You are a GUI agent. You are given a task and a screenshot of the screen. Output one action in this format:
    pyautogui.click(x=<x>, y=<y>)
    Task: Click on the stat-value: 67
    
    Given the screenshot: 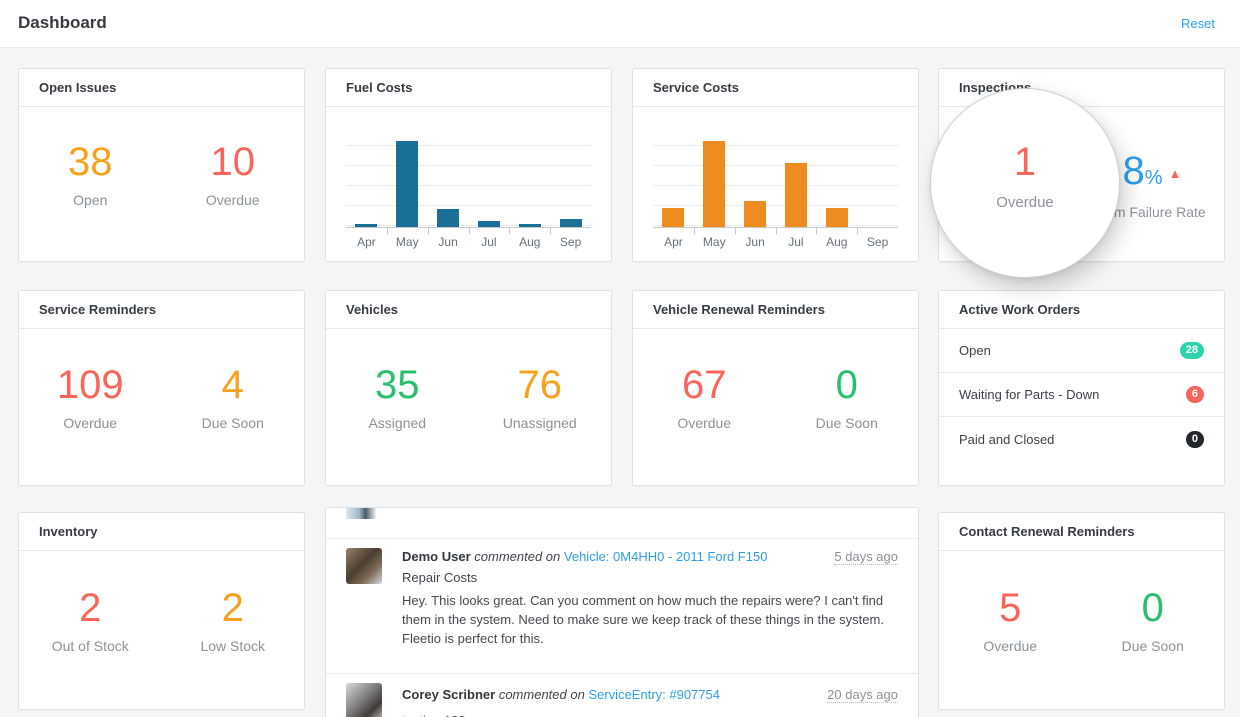 What is the action you would take?
    pyautogui.click(x=704, y=385)
    